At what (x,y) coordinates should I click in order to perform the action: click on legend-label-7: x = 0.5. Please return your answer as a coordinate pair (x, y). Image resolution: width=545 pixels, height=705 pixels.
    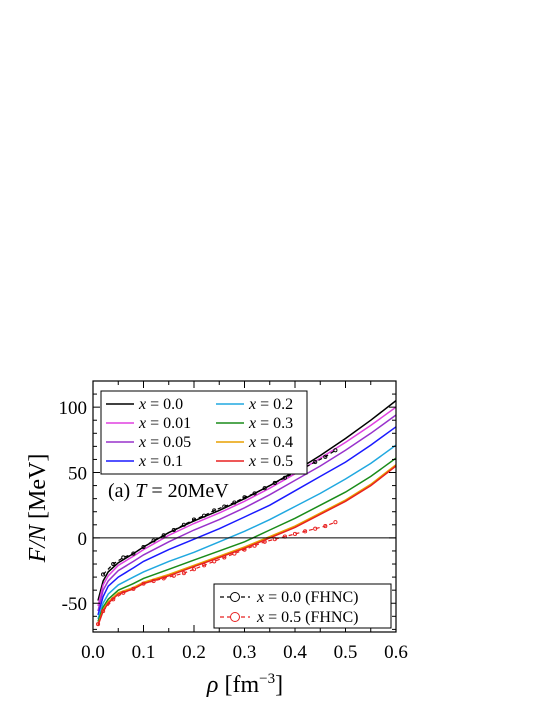
    Looking at the image, I should click on (270, 461).